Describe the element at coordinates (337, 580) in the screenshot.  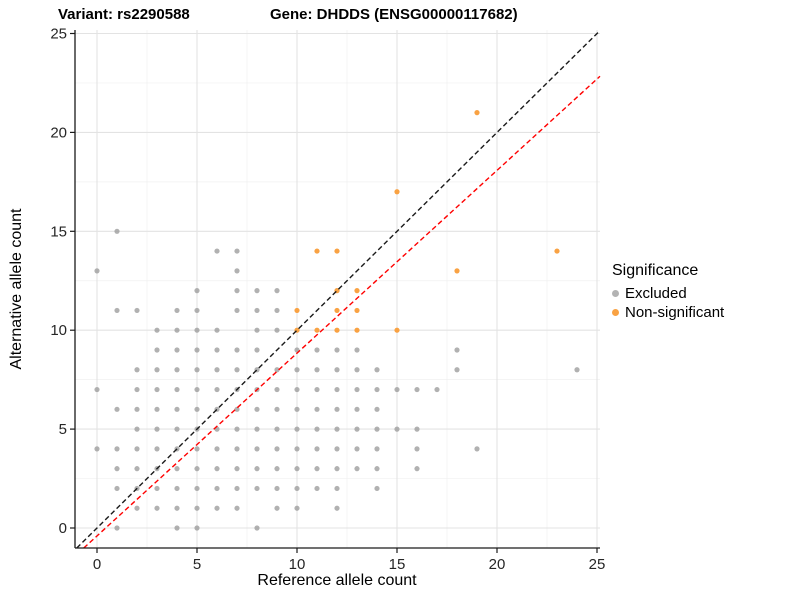
I see `x-axis-title: Reference allele count` at that location.